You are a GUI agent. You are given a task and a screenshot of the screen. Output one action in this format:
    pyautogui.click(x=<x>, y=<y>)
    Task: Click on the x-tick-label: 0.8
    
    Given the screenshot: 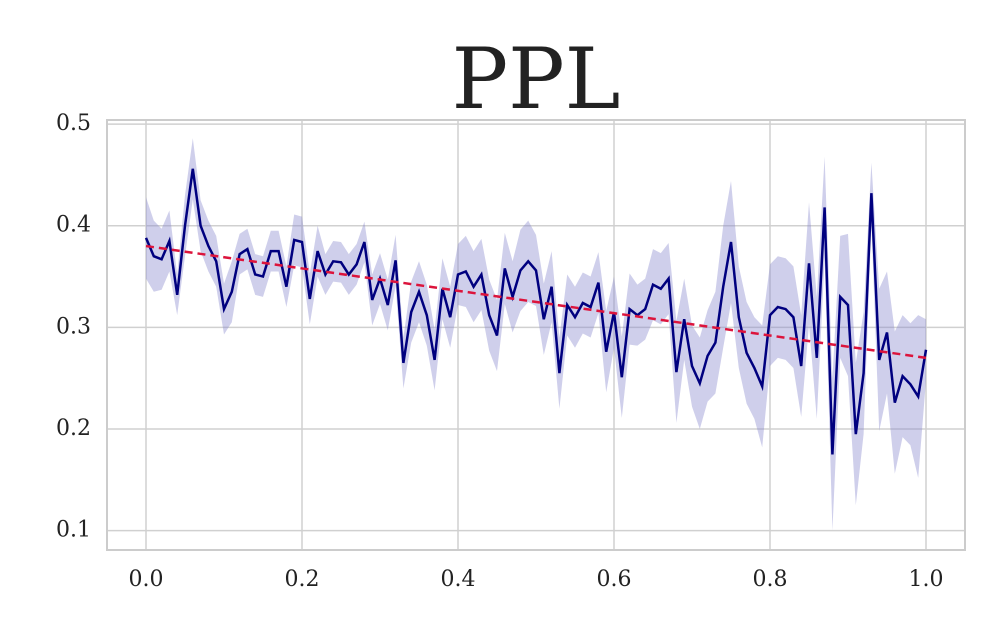 What is the action you would take?
    pyautogui.click(x=770, y=579)
    